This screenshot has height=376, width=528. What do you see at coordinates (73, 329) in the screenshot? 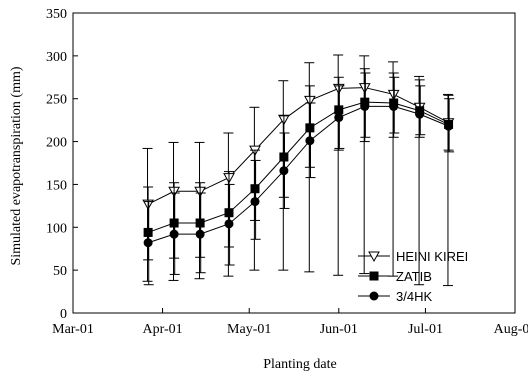
I see `x-tick-label: Mar-01` at bounding box center [73, 329].